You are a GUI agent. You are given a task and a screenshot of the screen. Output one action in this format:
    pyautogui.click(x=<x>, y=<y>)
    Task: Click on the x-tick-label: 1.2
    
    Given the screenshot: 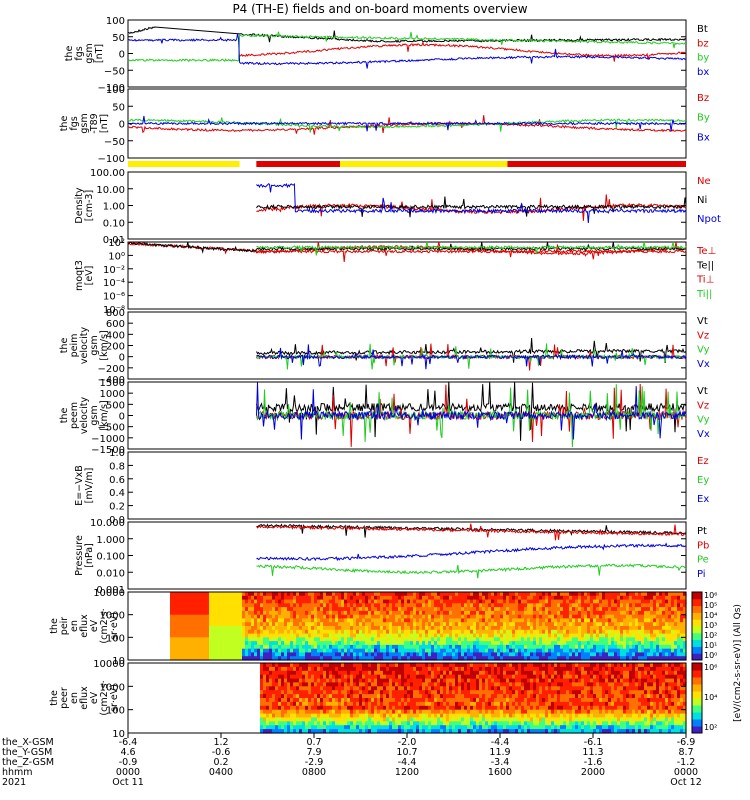 What is the action you would take?
    pyautogui.click(x=220, y=742)
    